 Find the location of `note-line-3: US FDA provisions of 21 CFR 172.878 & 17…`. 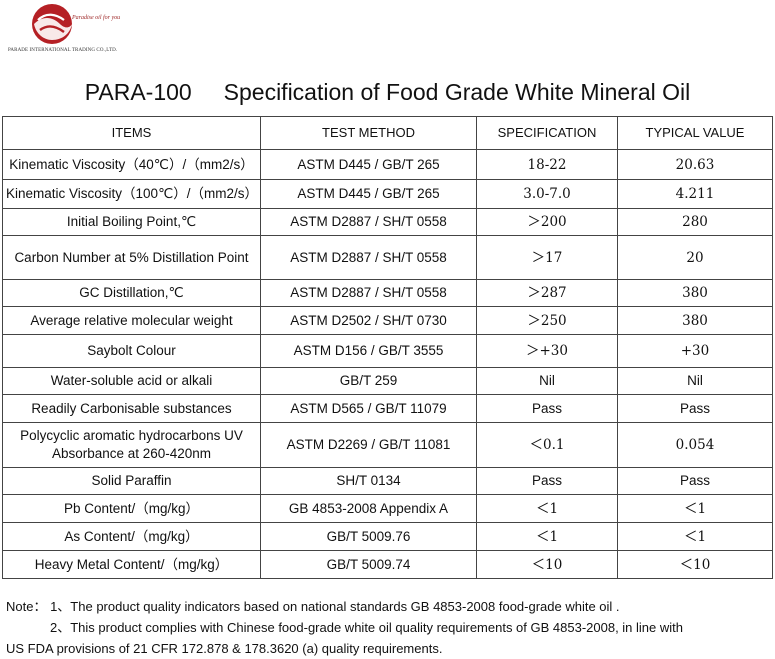

note-line-3: US FDA provisions of 21 CFR 172.878 & 17… is located at coordinates (224, 648).